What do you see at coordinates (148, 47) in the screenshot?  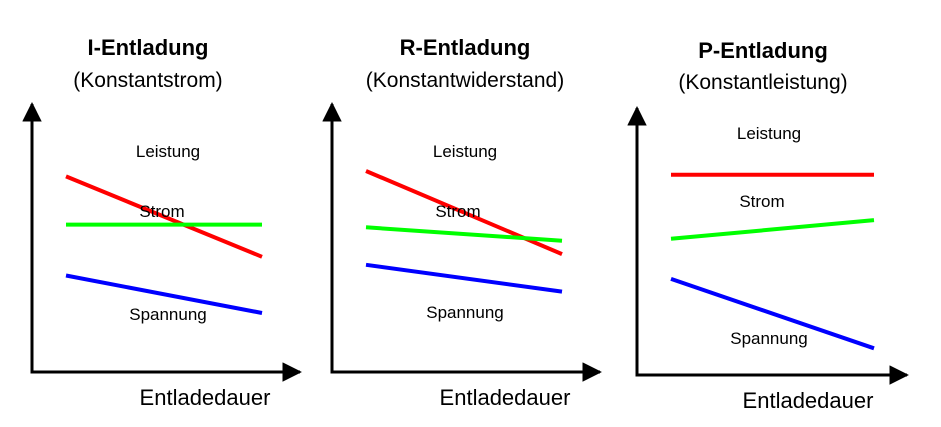 I see `chart-title: I-Entladung` at bounding box center [148, 47].